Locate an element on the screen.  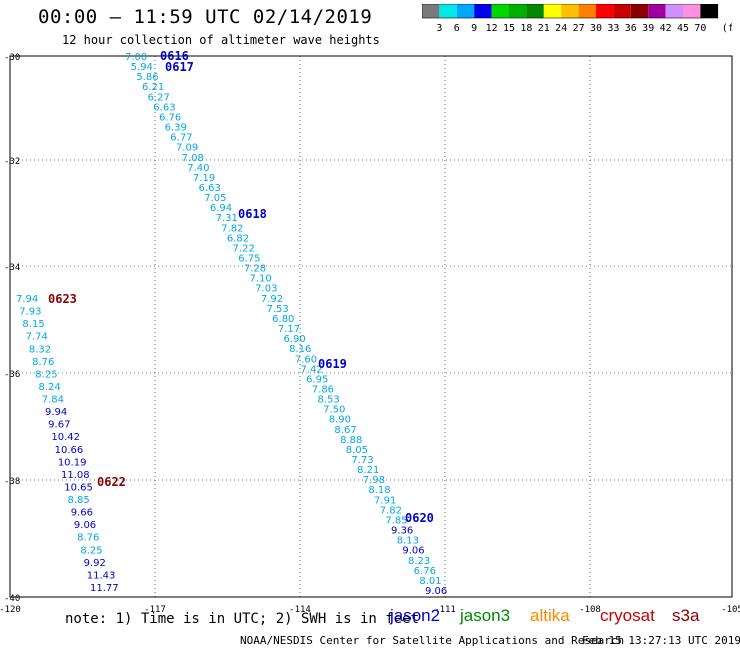
swh-value: 9.67 is located at coordinates (59, 425).